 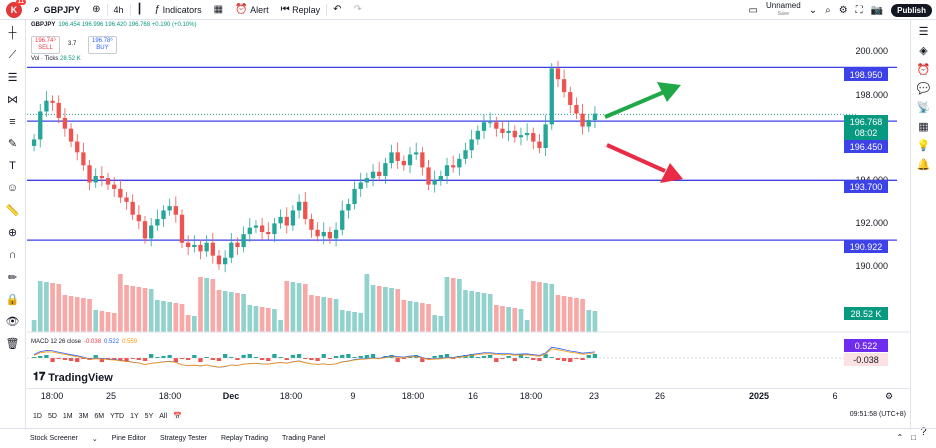 What do you see at coordinates (163, 416) in the screenshot?
I see `range-all: All` at bounding box center [163, 416].